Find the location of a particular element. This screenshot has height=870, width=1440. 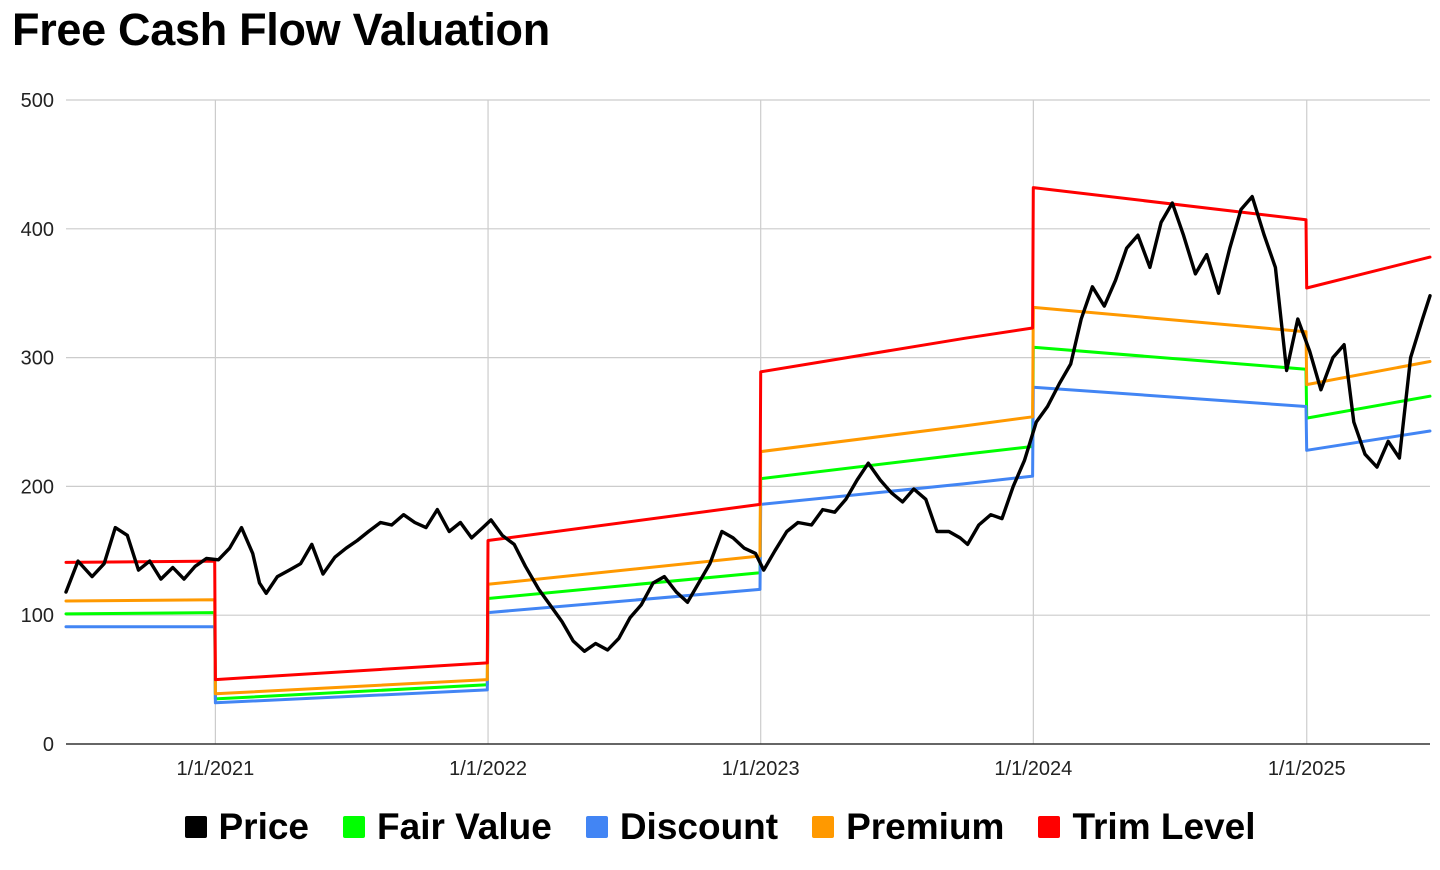

y-tick-label: 0 is located at coordinates (48, 745).